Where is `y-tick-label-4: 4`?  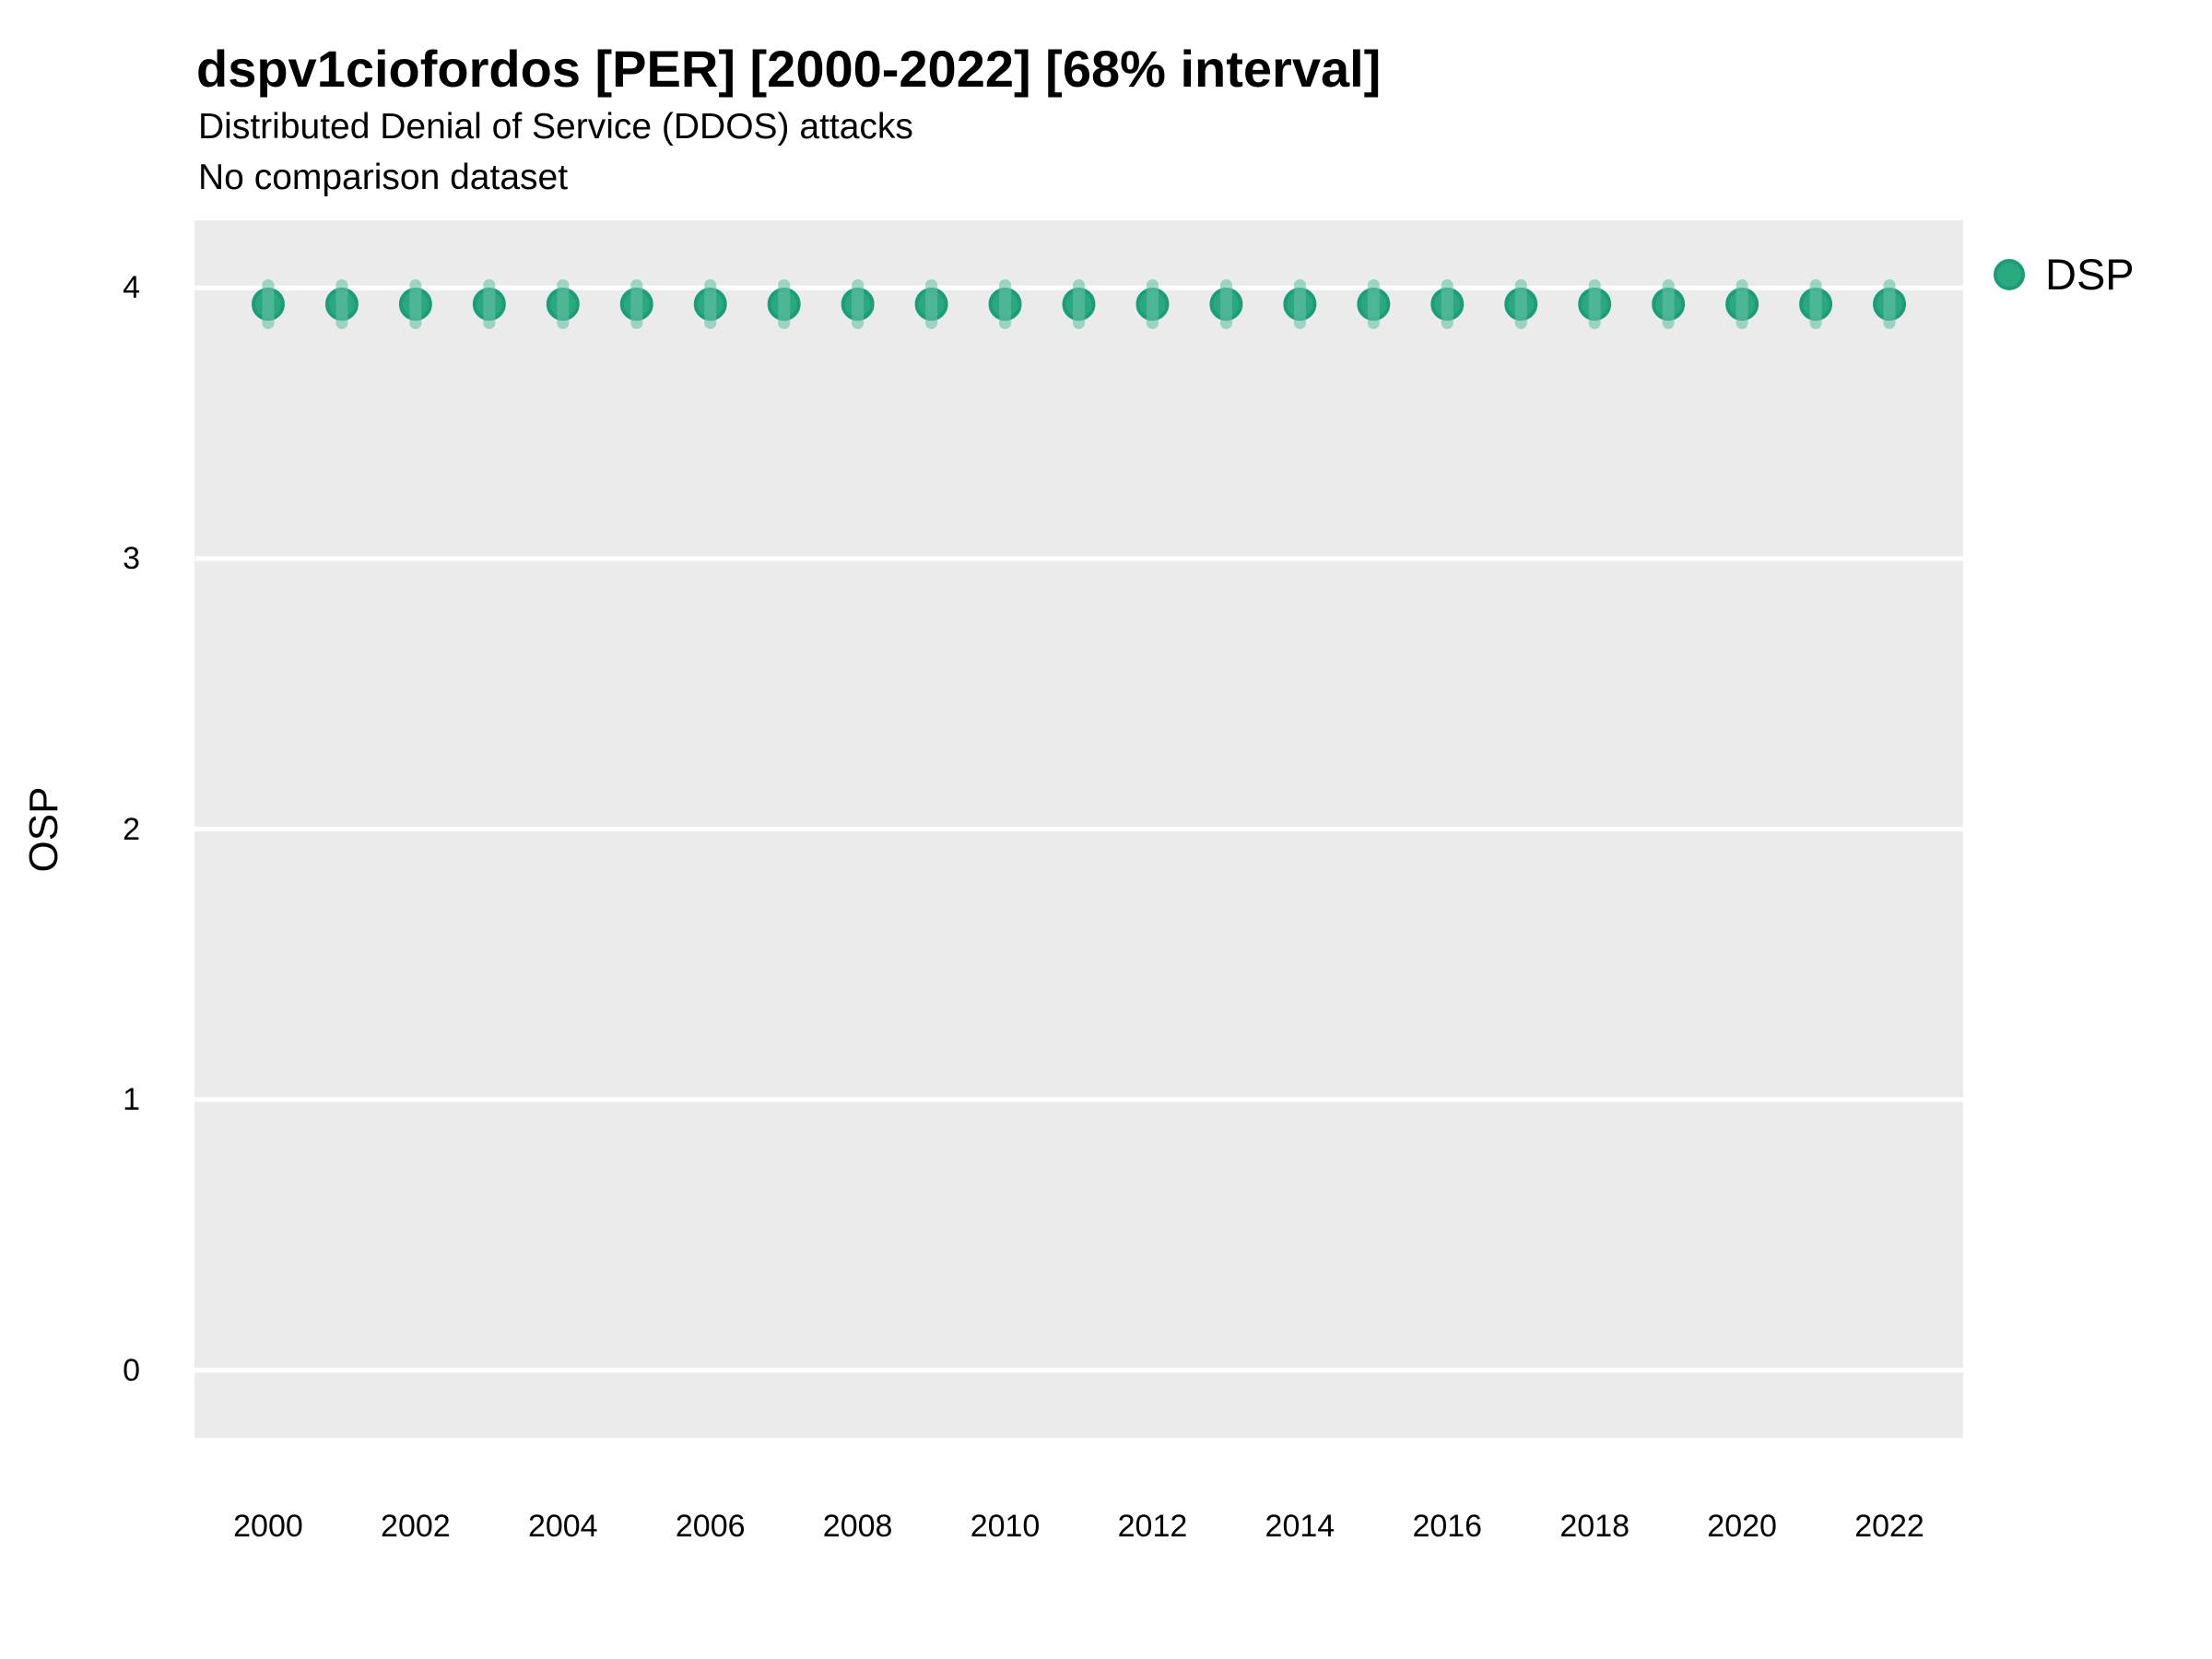 y-tick-label-4: 4 is located at coordinates (131, 288).